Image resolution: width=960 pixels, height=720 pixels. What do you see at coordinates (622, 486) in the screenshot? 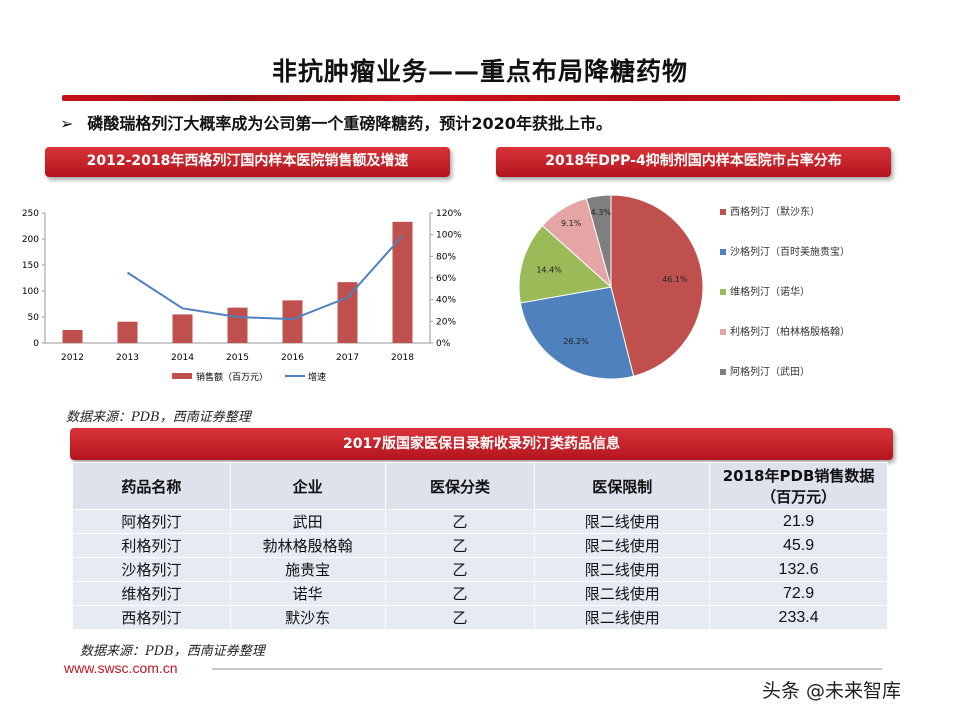
I see `col-header: 医保限制` at bounding box center [622, 486].